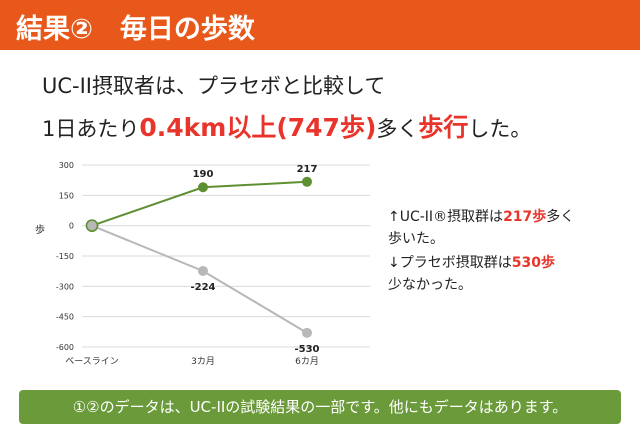 Image resolution: width=640 pixels, height=435 pixels. Describe the element at coordinates (450, 263) in the screenshot. I see `placebo-note-prefix: ↓プラセボ摂取群は` at that location.